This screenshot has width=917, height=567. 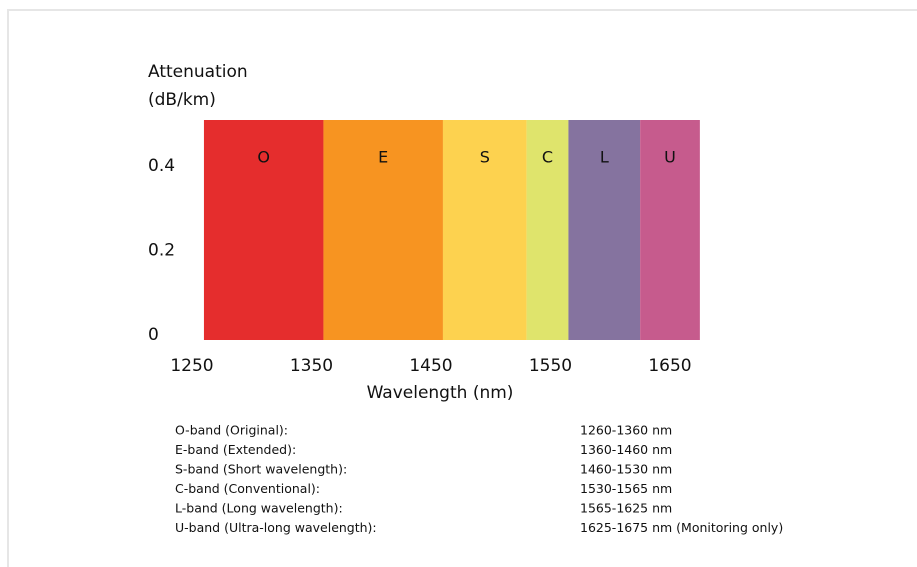 I want to click on y-axis-label: Attenuation, so click(x=198, y=72).